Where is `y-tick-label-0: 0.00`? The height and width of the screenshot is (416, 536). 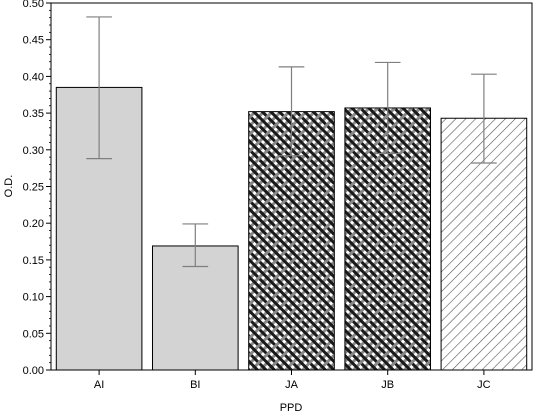 y-tick-label-0: 0.00 is located at coordinates (33, 371).